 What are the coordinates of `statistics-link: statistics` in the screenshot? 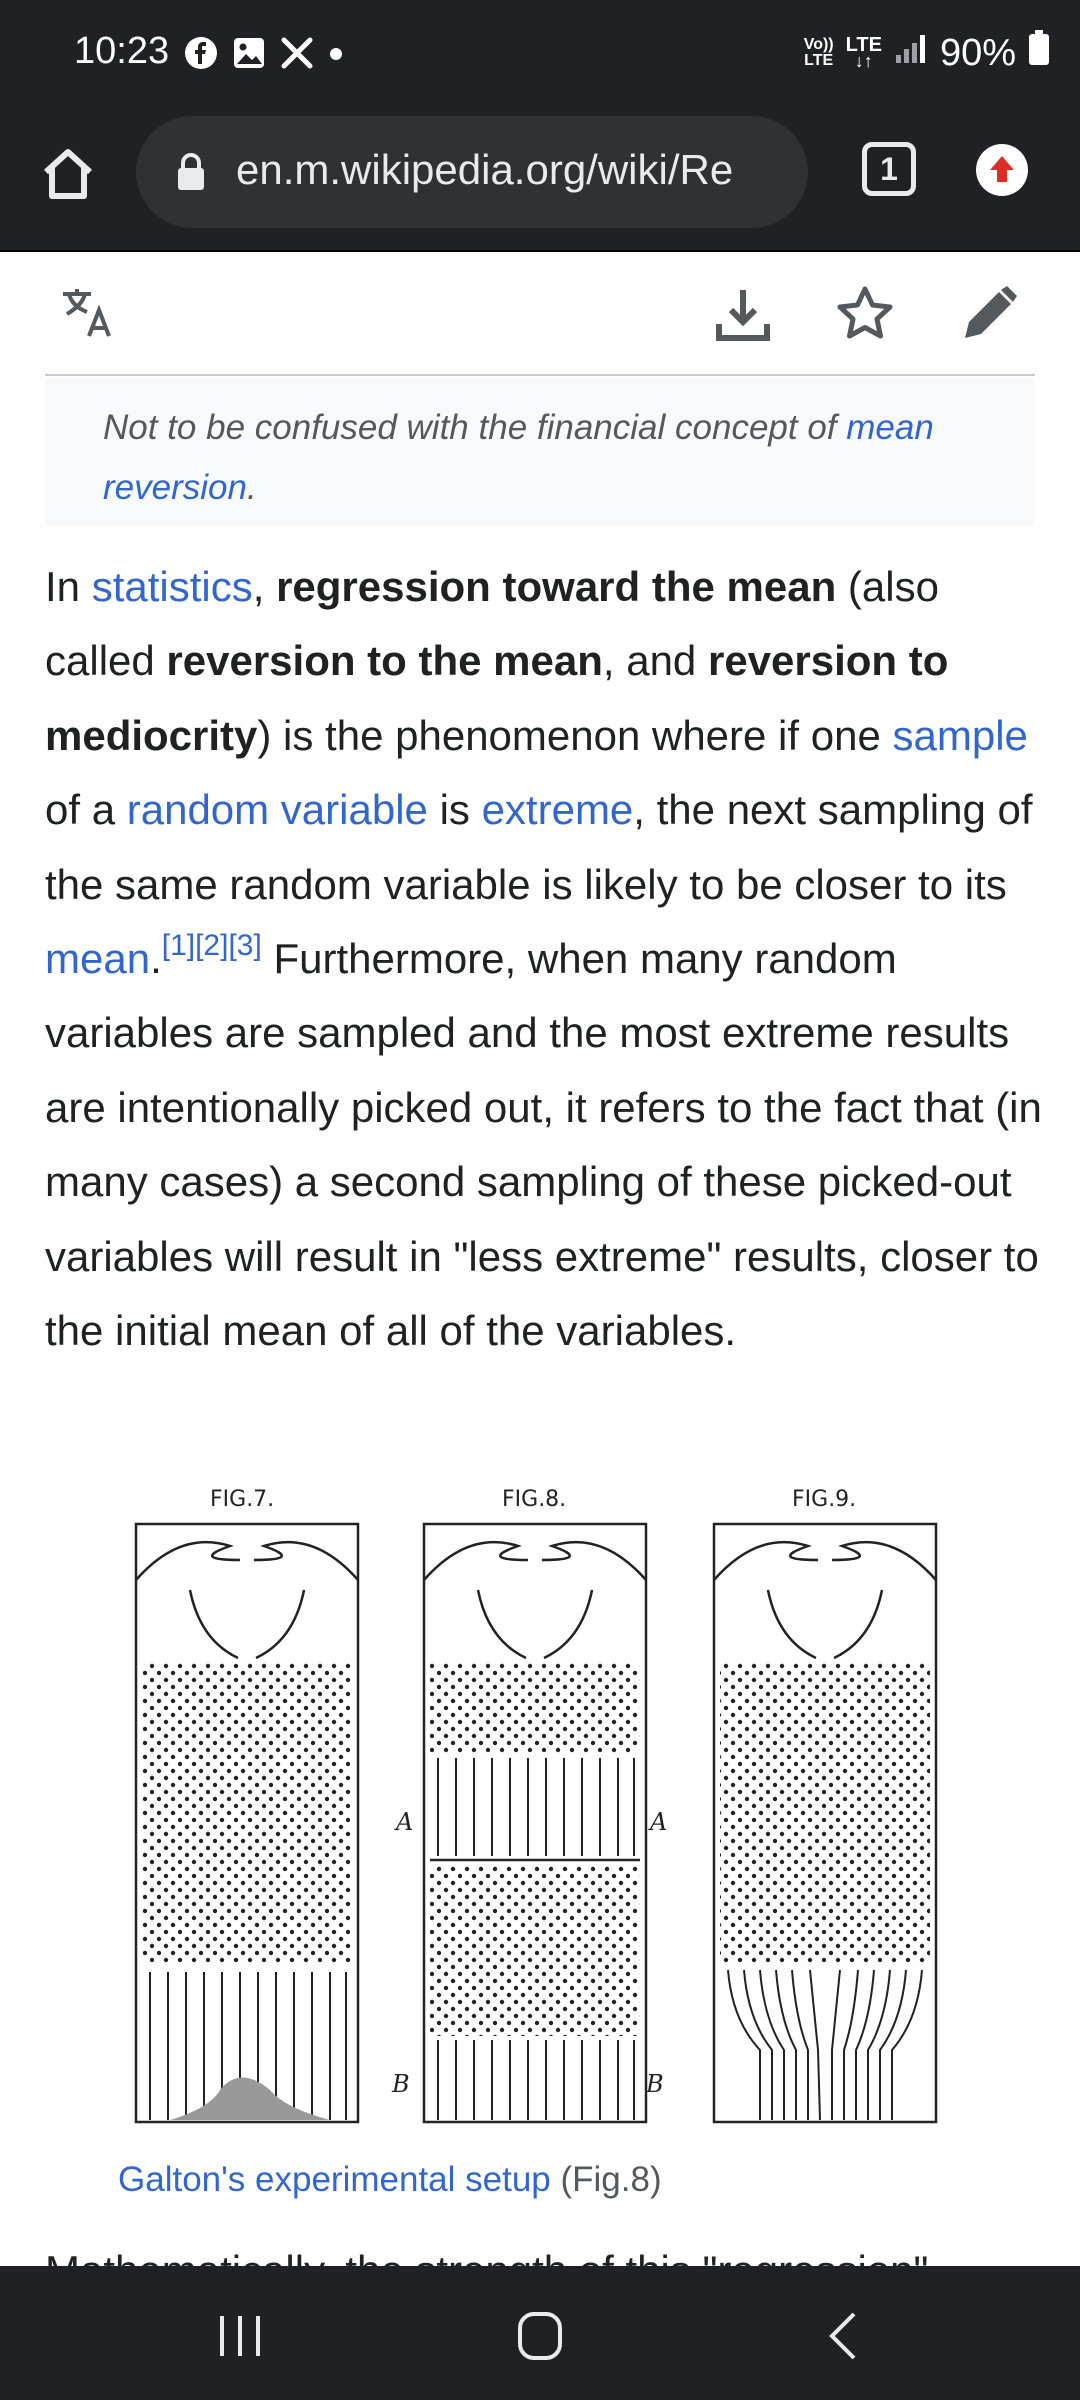 It's located at (172, 586).